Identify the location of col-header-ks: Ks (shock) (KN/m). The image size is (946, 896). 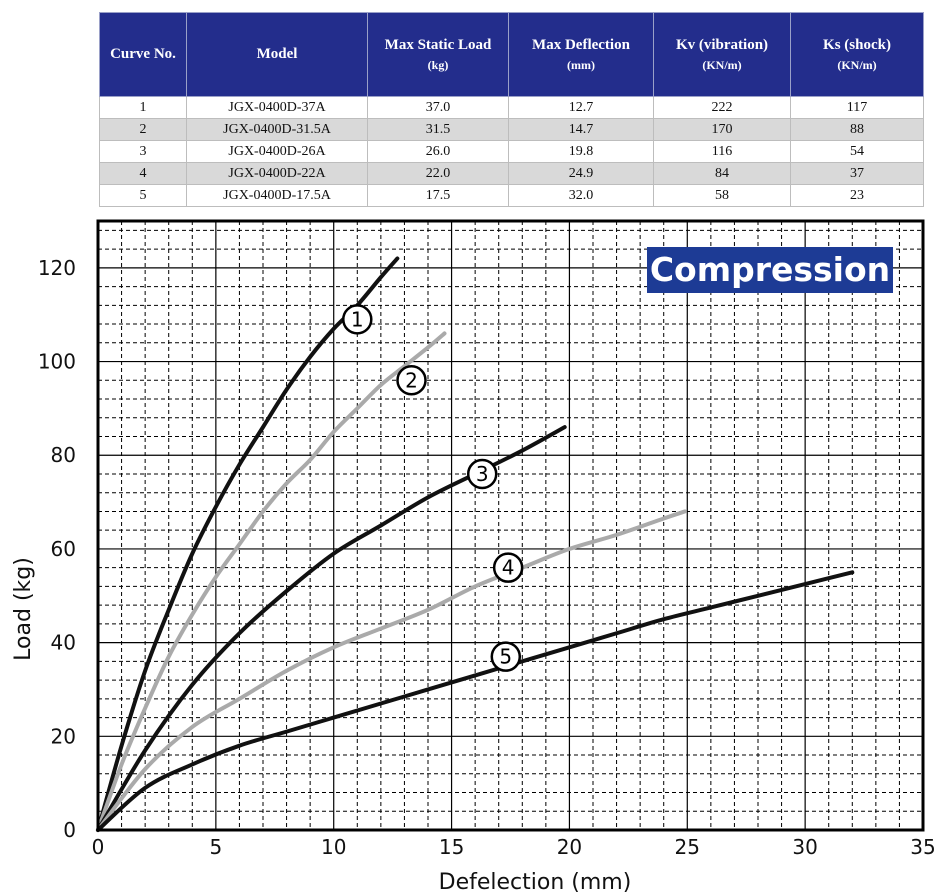
(857, 54).